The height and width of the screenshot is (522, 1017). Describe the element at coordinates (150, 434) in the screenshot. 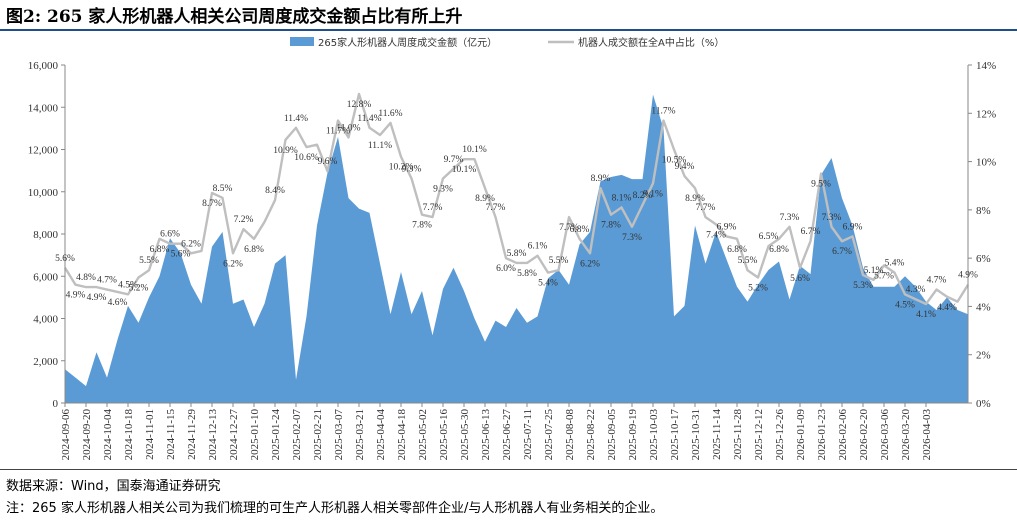

I see `x-tick-label: 2024-11-01` at that location.